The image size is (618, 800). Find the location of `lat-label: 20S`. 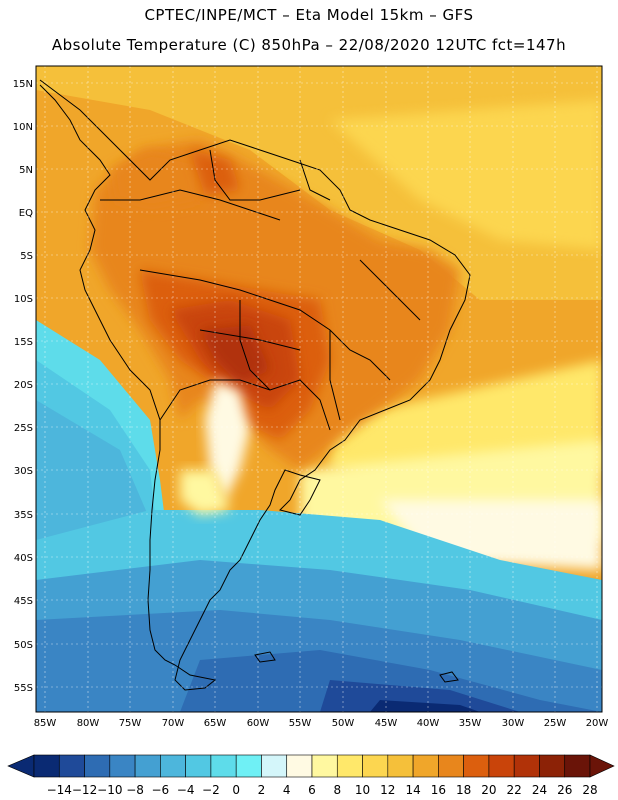

lat-label: 20S is located at coordinates (23, 385).